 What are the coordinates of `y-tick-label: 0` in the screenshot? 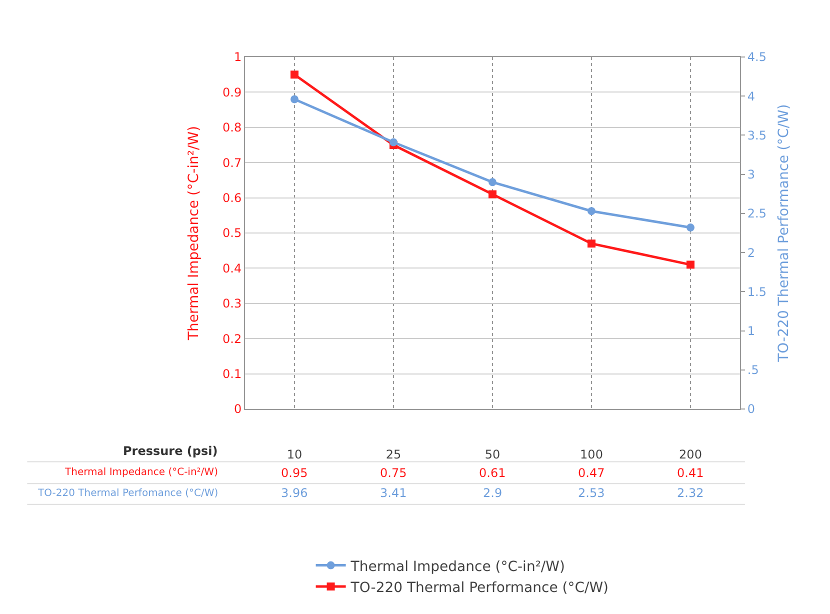 It's located at (238, 409).